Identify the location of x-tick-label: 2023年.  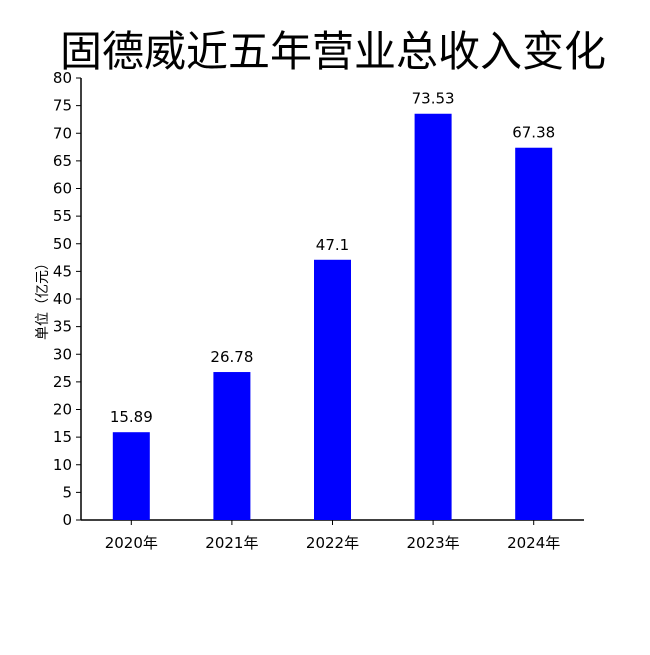
(433, 543).